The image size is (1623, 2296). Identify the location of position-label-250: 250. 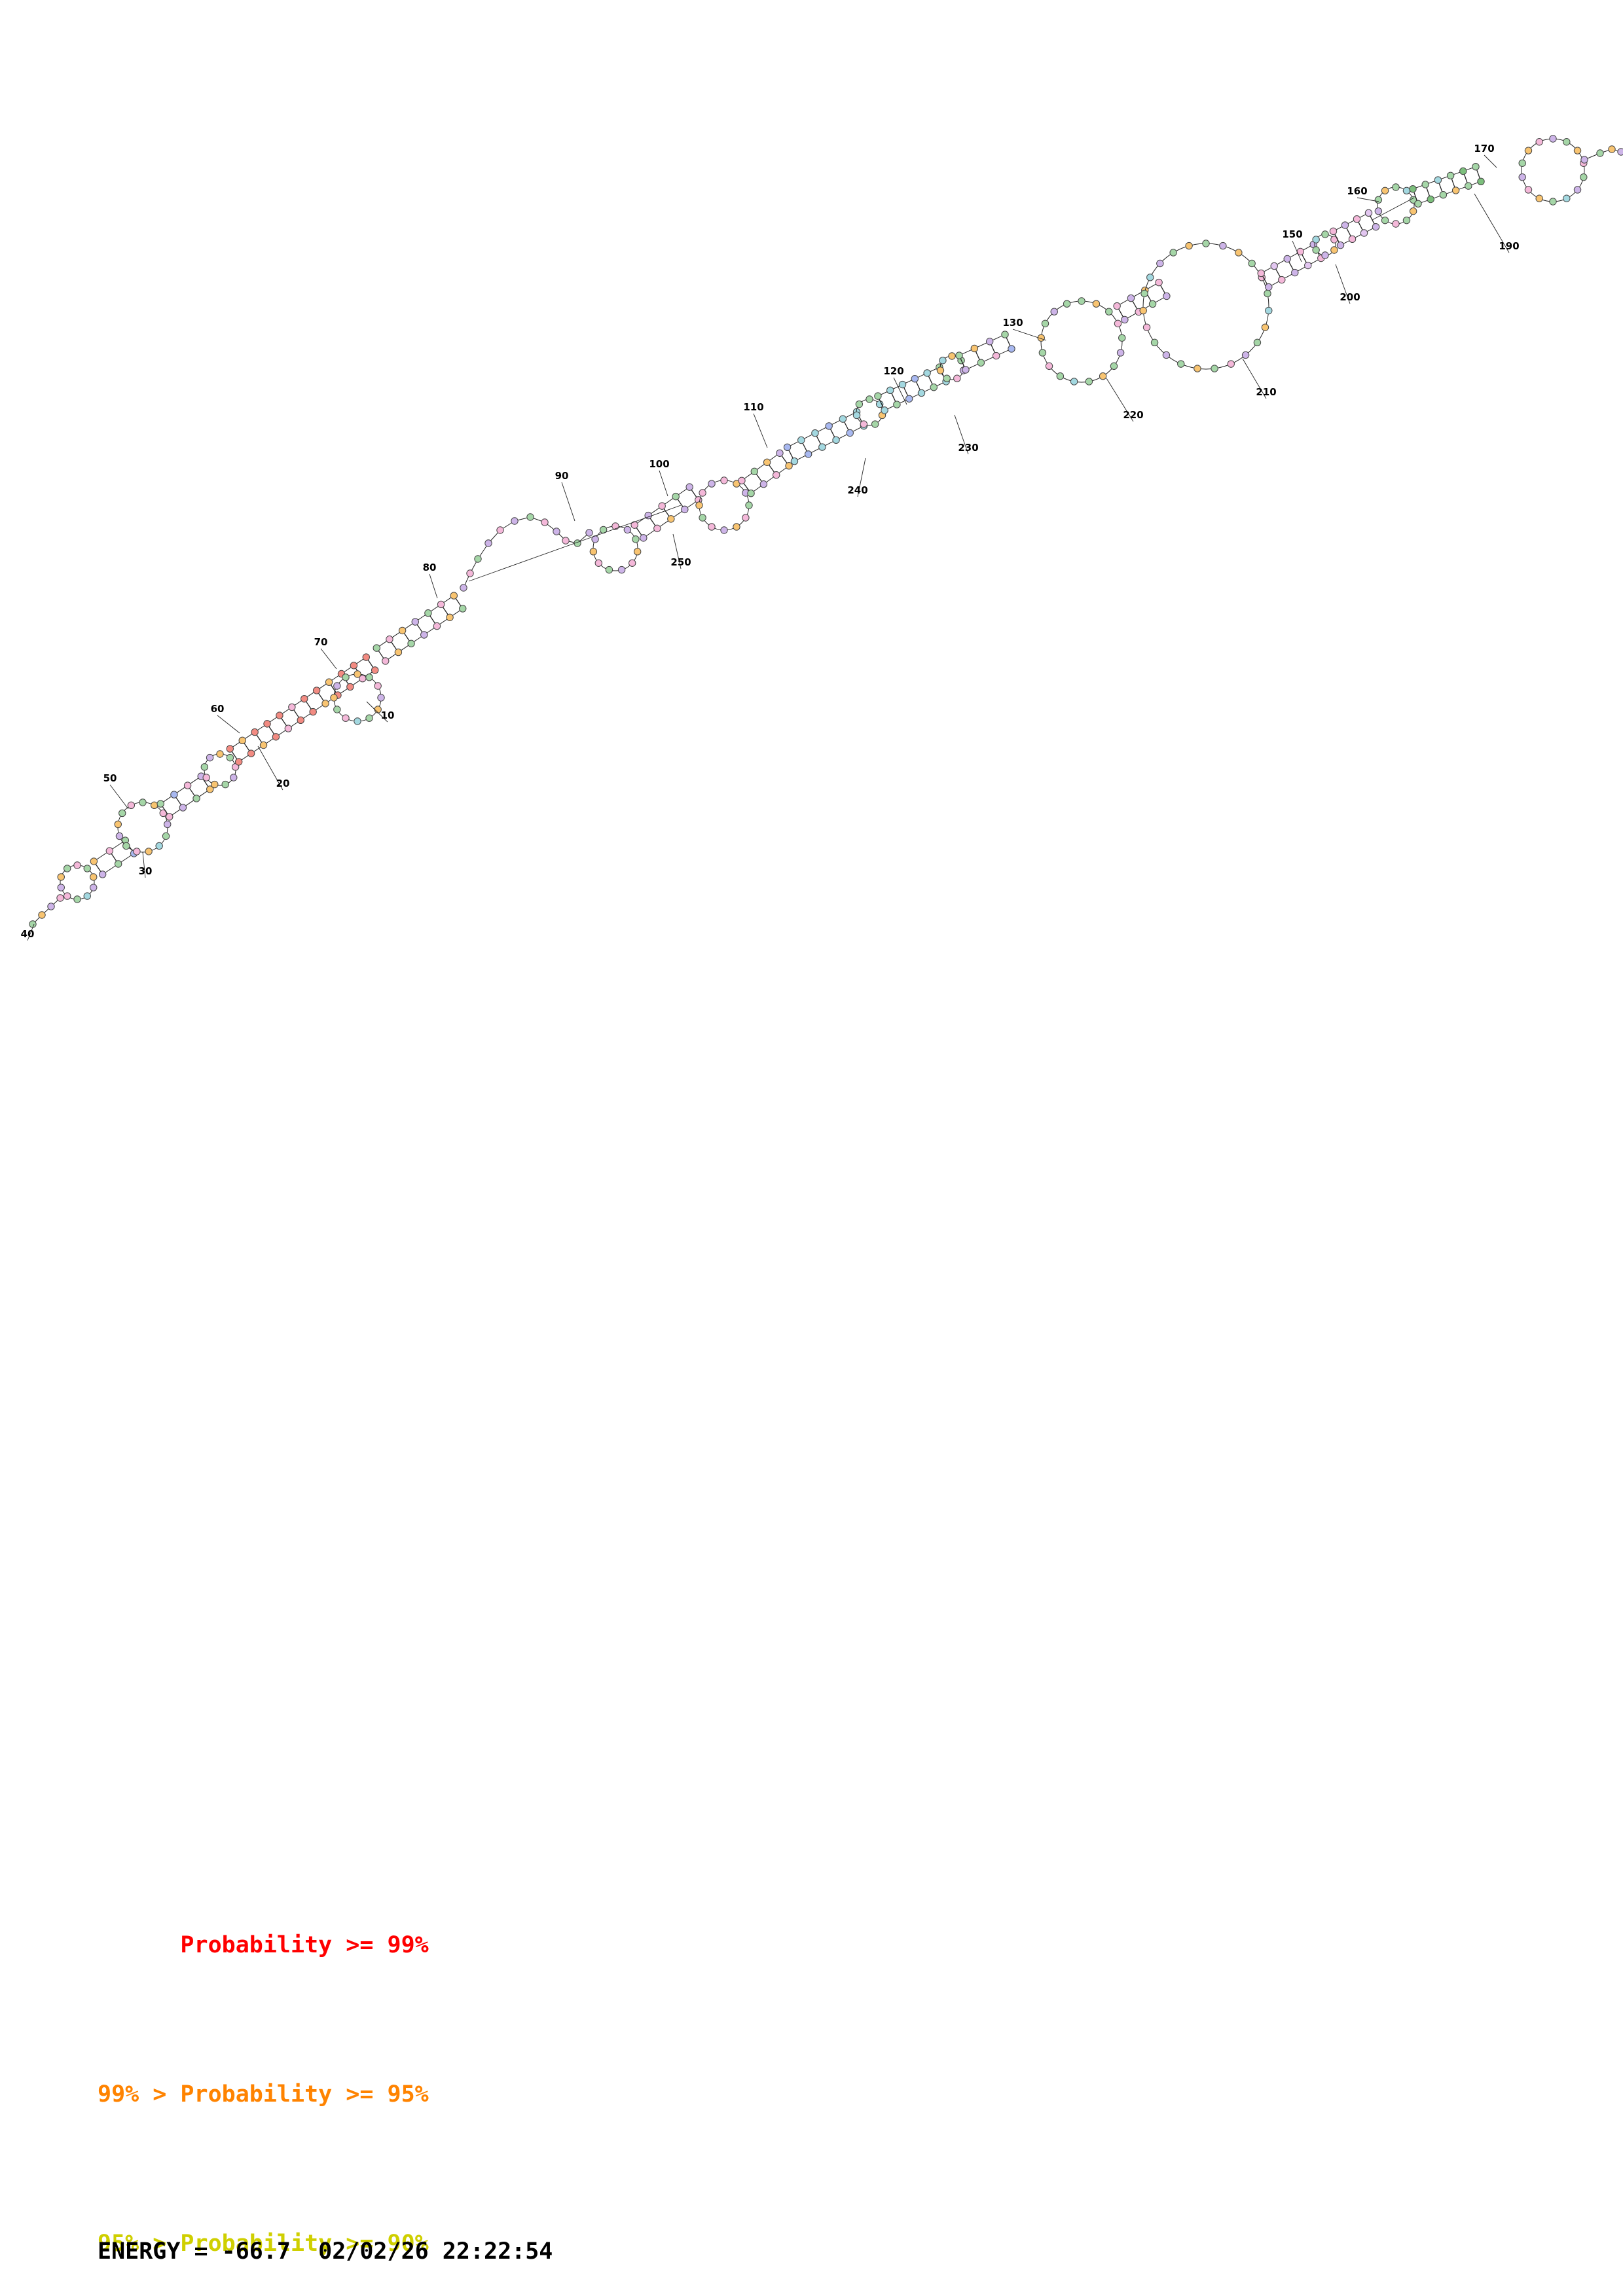
(680, 562).